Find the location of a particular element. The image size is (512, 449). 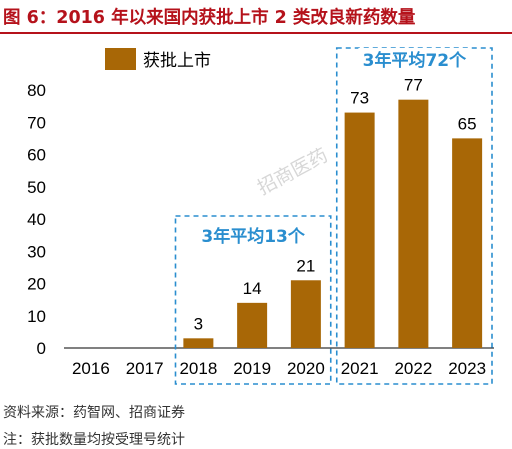

data-label: 65 is located at coordinates (467, 123).